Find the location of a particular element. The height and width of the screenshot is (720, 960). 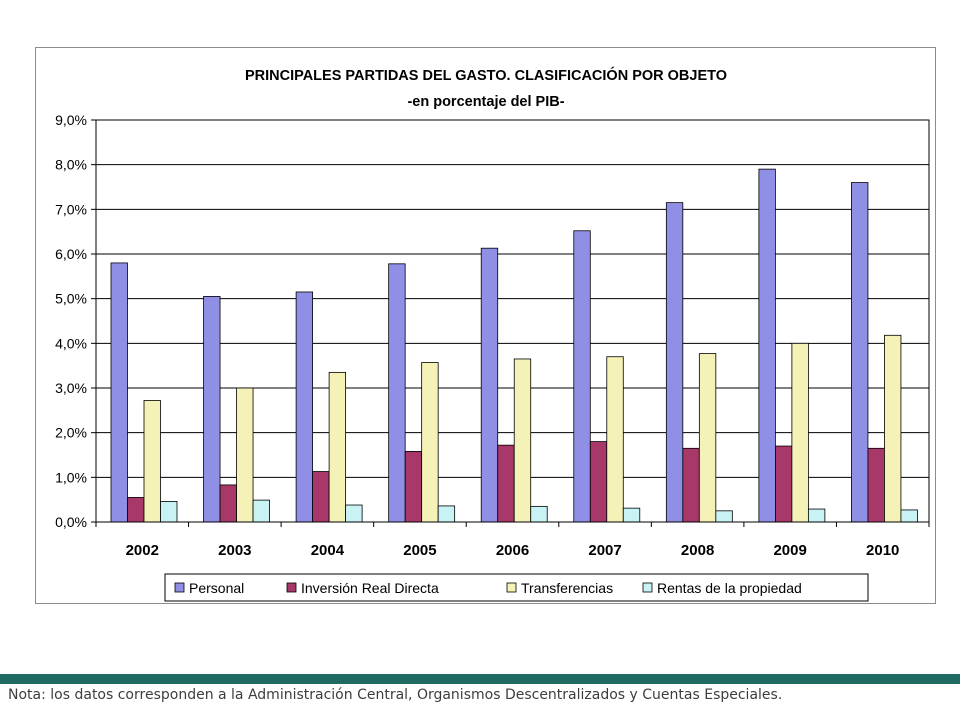

y-tick-label: 3,0% is located at coordinates (71, 388).